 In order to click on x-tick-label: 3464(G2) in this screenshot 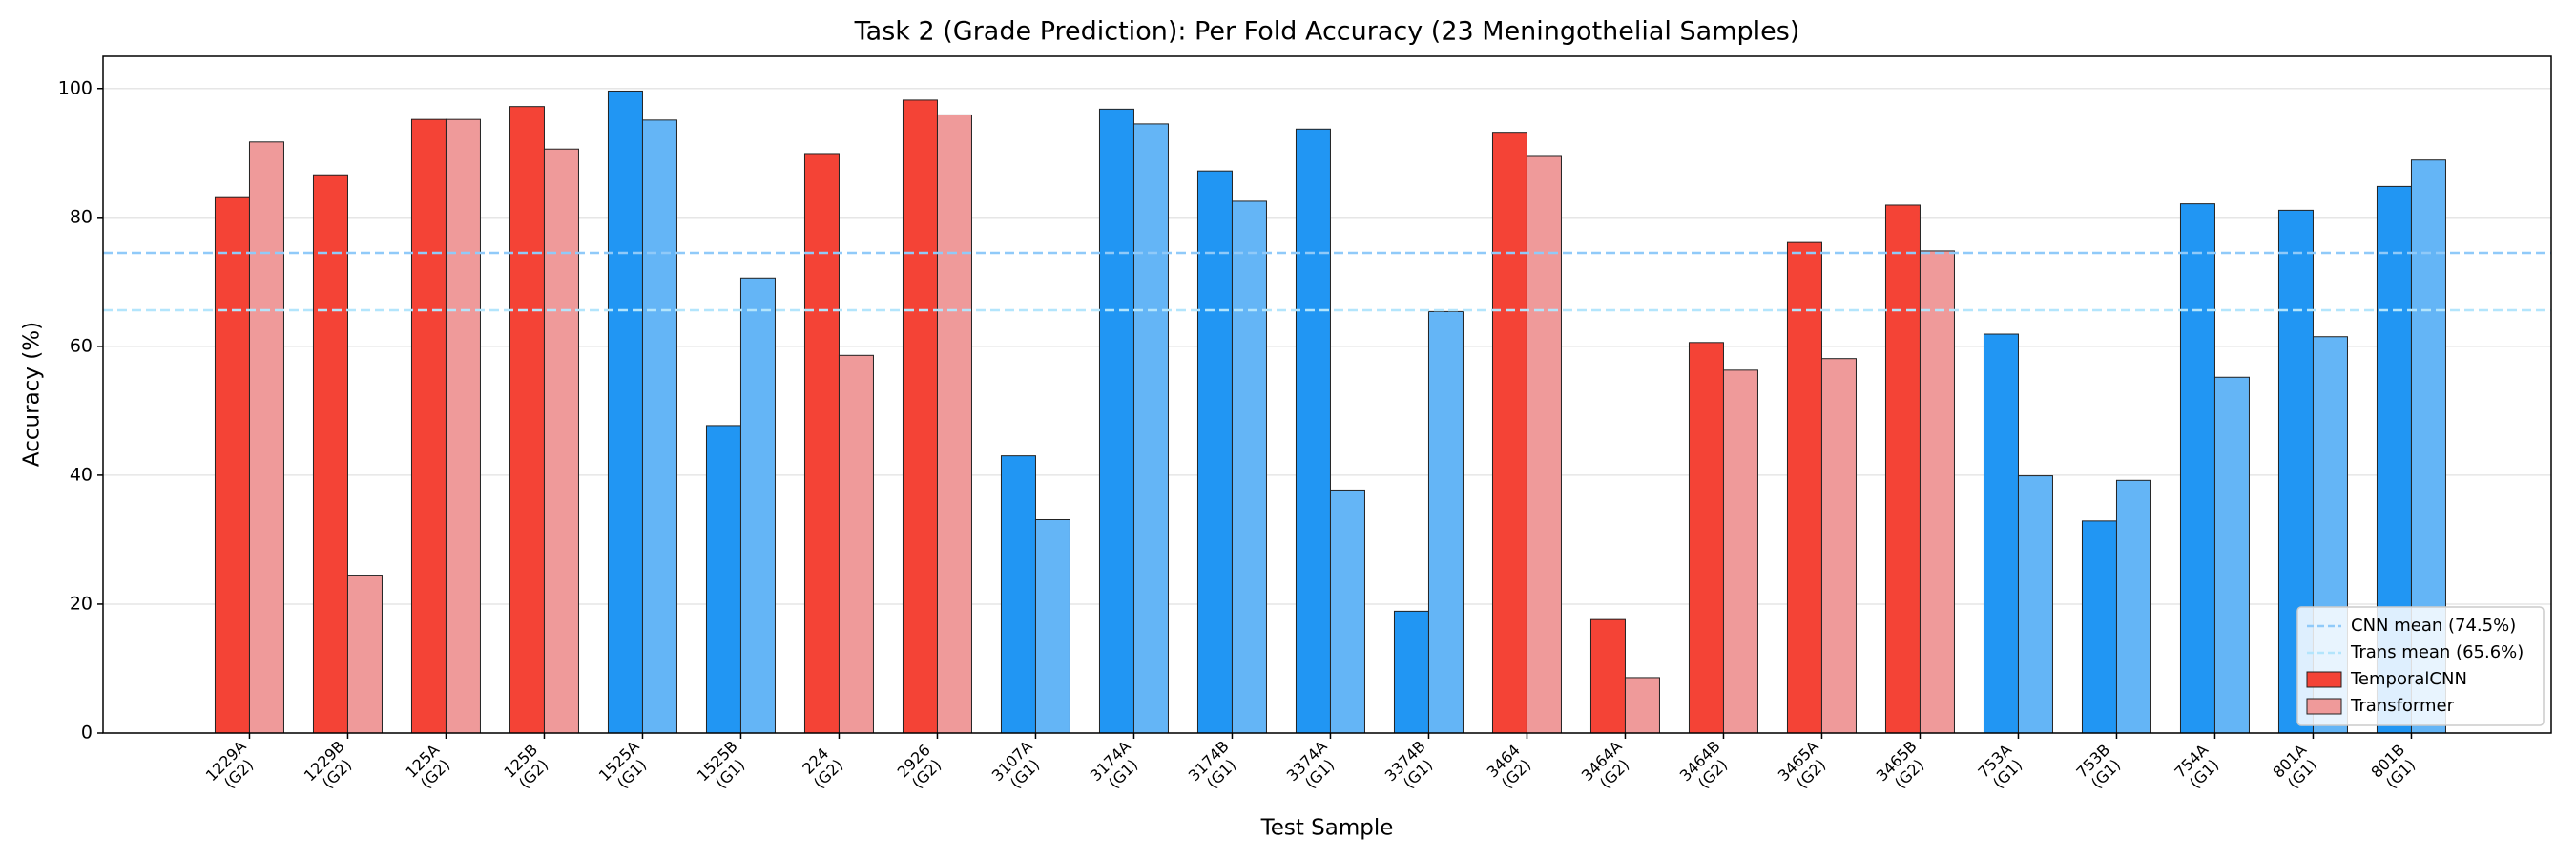, I will do `click(1509, 767)`.